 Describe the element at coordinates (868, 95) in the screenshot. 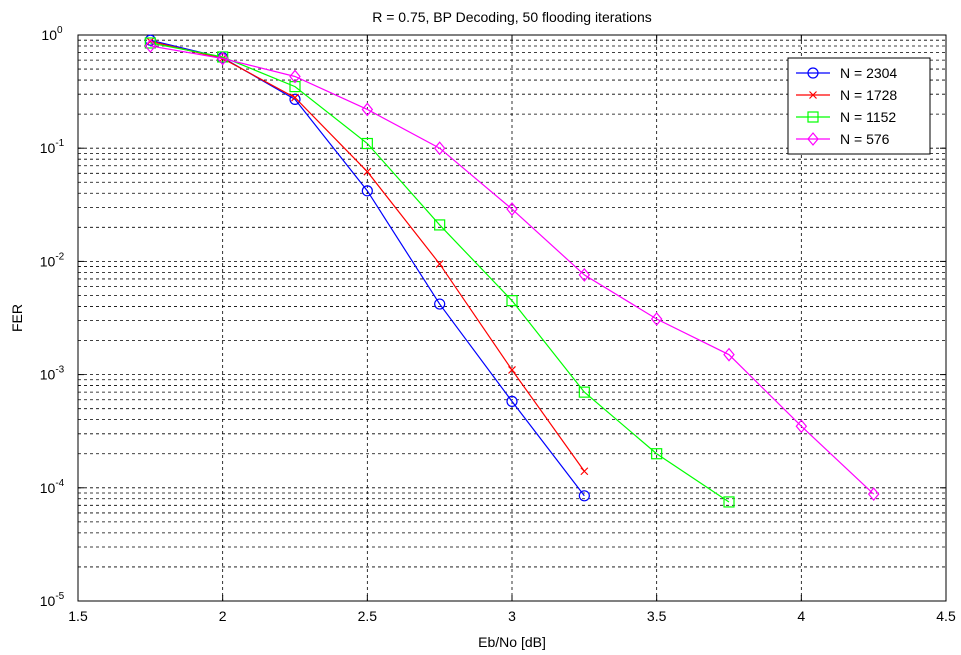

I see `legend-label: N = 1728` at that location.